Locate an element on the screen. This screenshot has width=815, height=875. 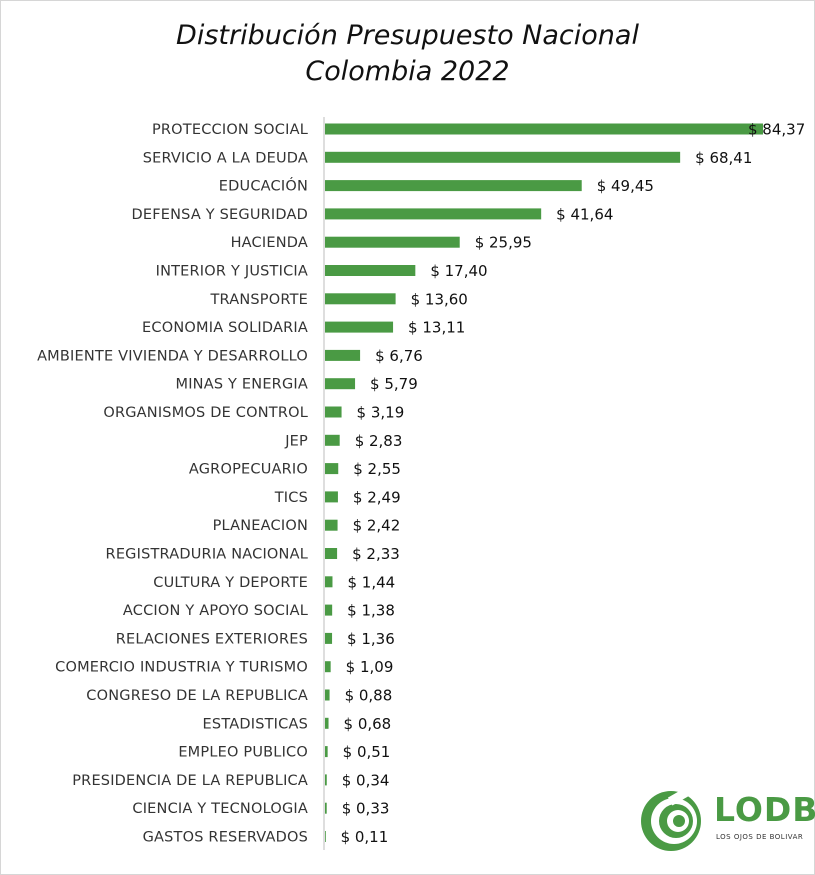
category-label: PRESIDENCIA DE LA REPUBLICA is located at coordinates (190, 781).